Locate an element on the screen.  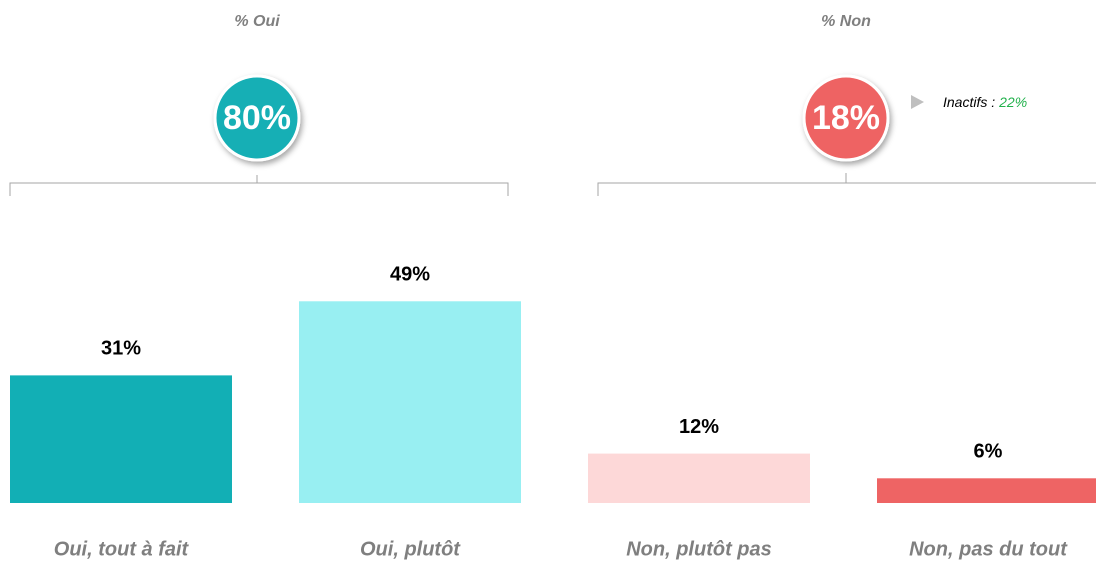
total-label: 18% is located at coordinates (846, 118).